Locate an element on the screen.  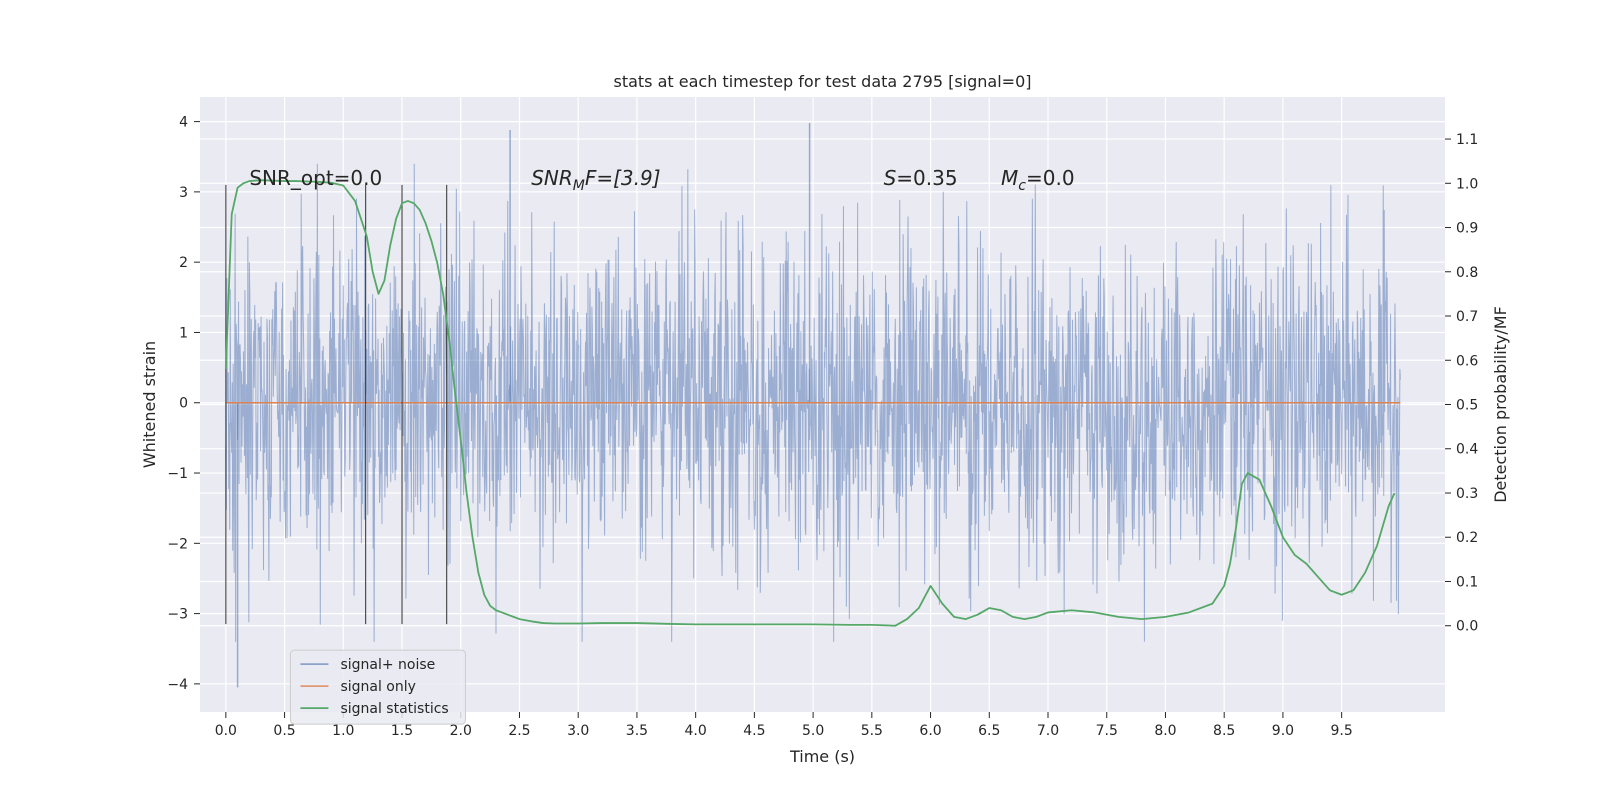
y-tick-label: −2 is located at coordinates (177, 544).